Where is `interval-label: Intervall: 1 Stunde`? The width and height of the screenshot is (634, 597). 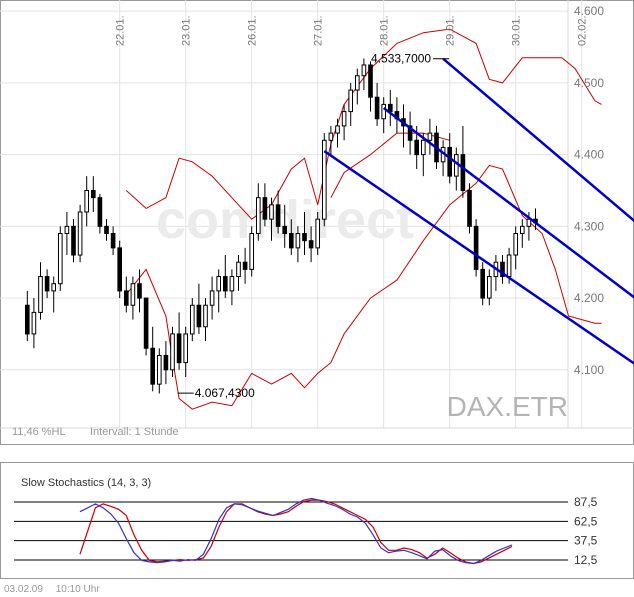
interval-label: Intervall: 1 Stunde is located at coordinates (134, 432).